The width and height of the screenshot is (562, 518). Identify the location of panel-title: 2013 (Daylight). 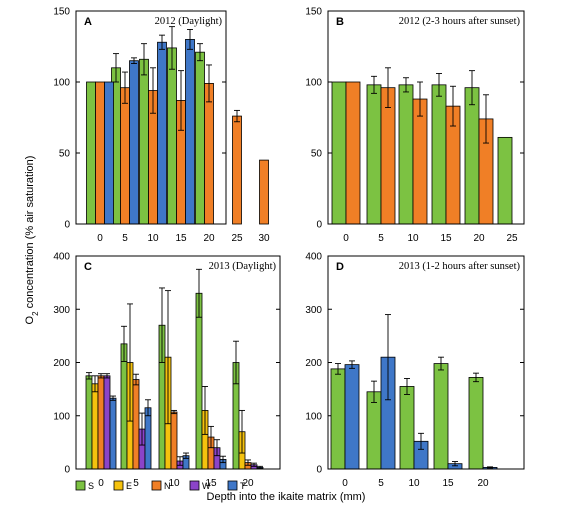
(243, 266).